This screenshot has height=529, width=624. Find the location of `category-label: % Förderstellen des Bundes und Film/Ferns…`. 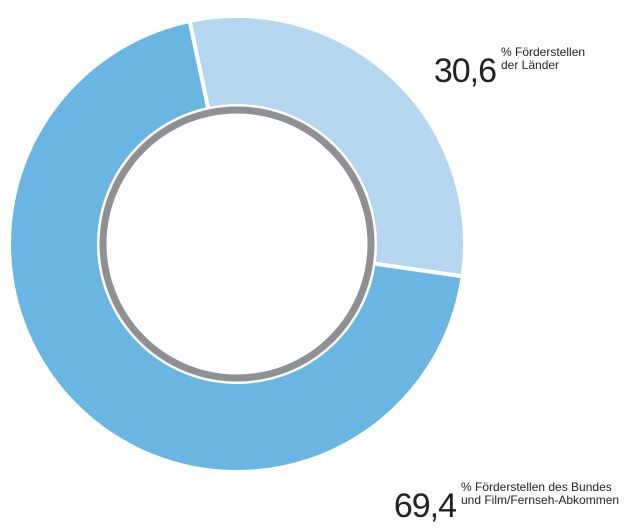

category-label: % Förderstellen des Bundes und Film/Ferns… is located at coordinates (540, 493).